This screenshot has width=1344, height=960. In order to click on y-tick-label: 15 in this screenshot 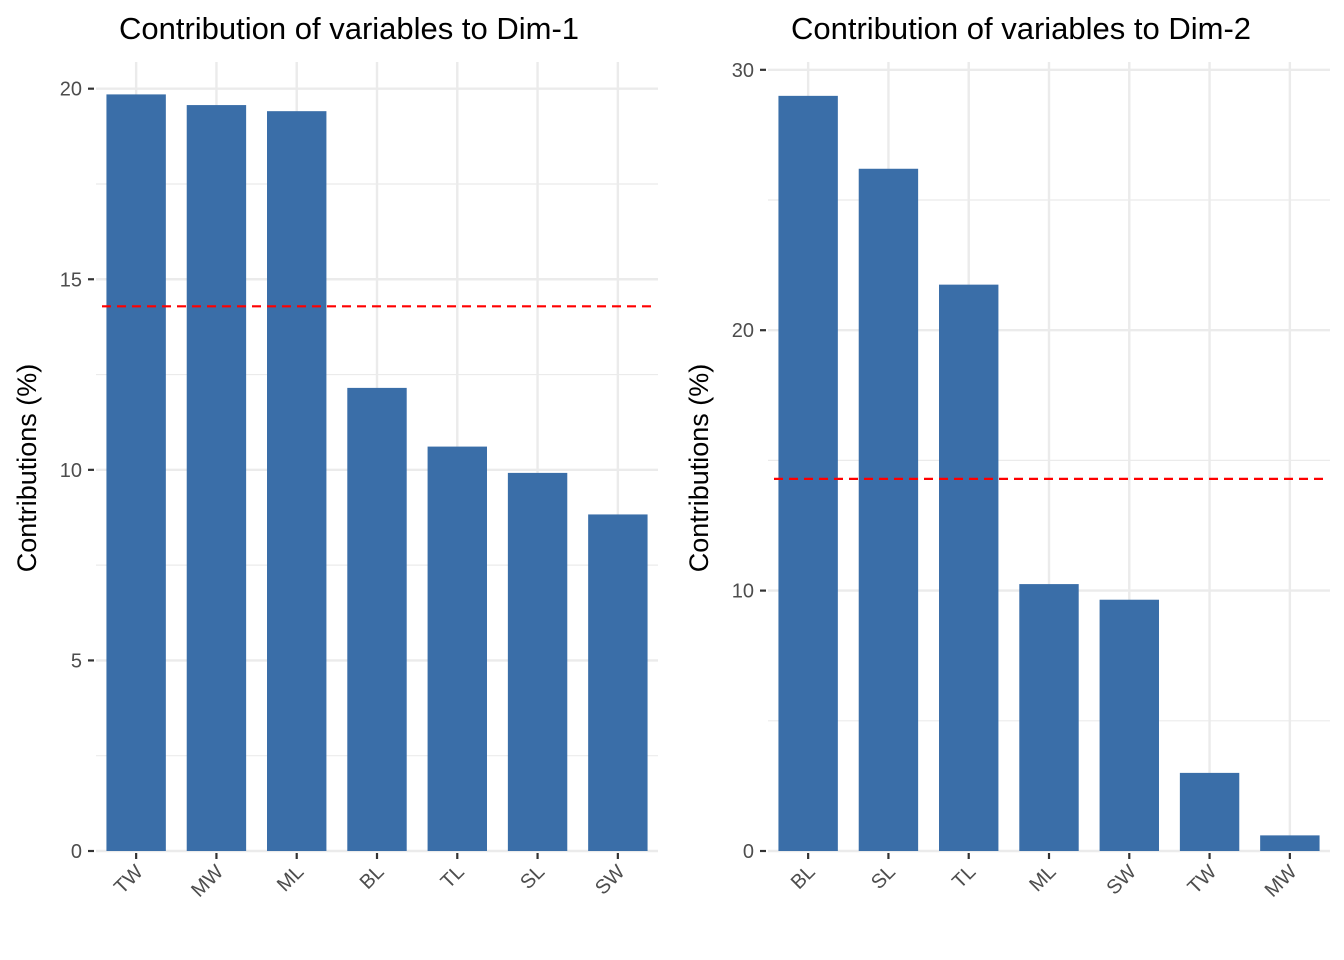, I will do `click(71, 280)`.